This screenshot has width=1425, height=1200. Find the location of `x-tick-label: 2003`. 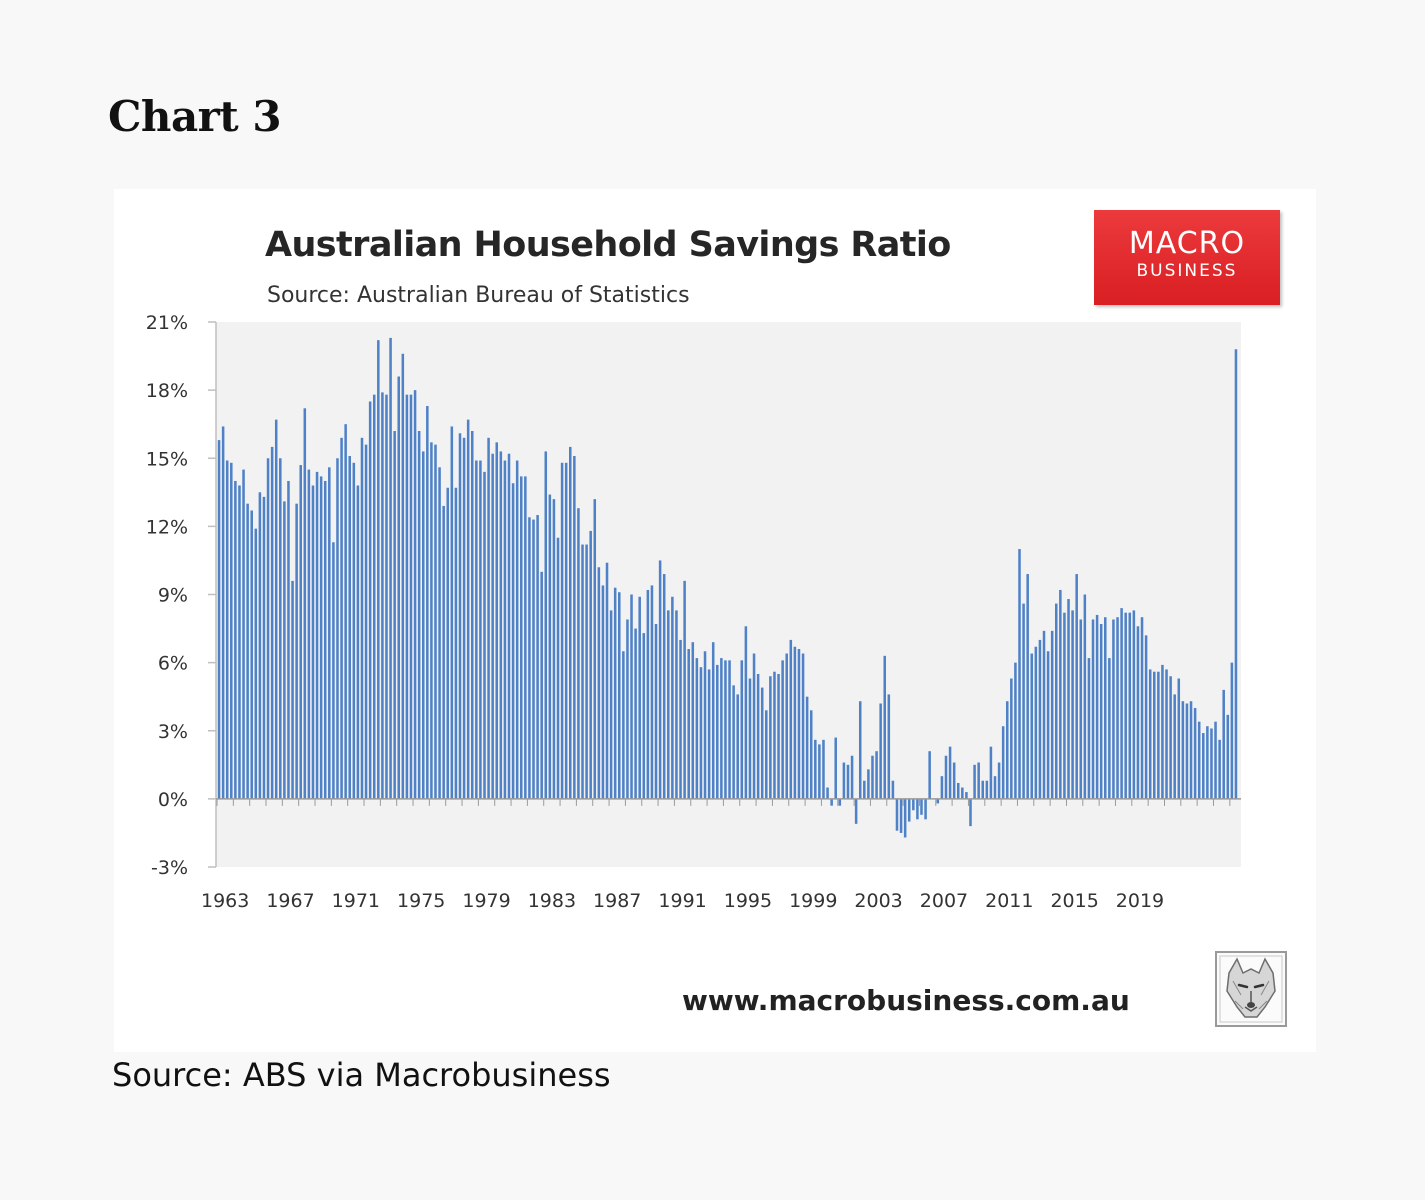

x-tick-label: 2003 is located at coordinates (878, 901).